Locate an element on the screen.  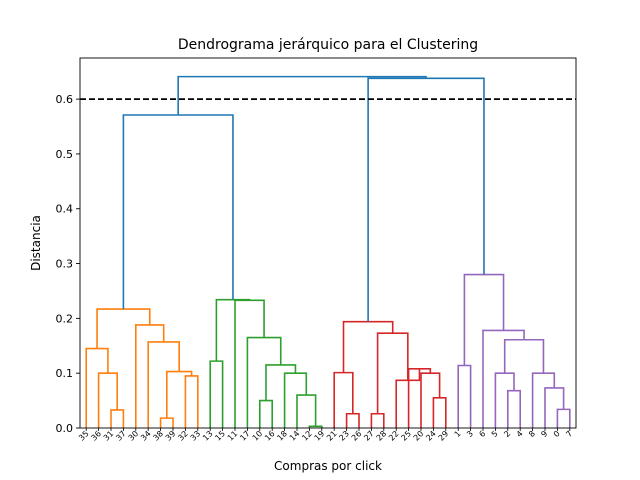
leaf-label: 2 is located at coordinates (507, 434).